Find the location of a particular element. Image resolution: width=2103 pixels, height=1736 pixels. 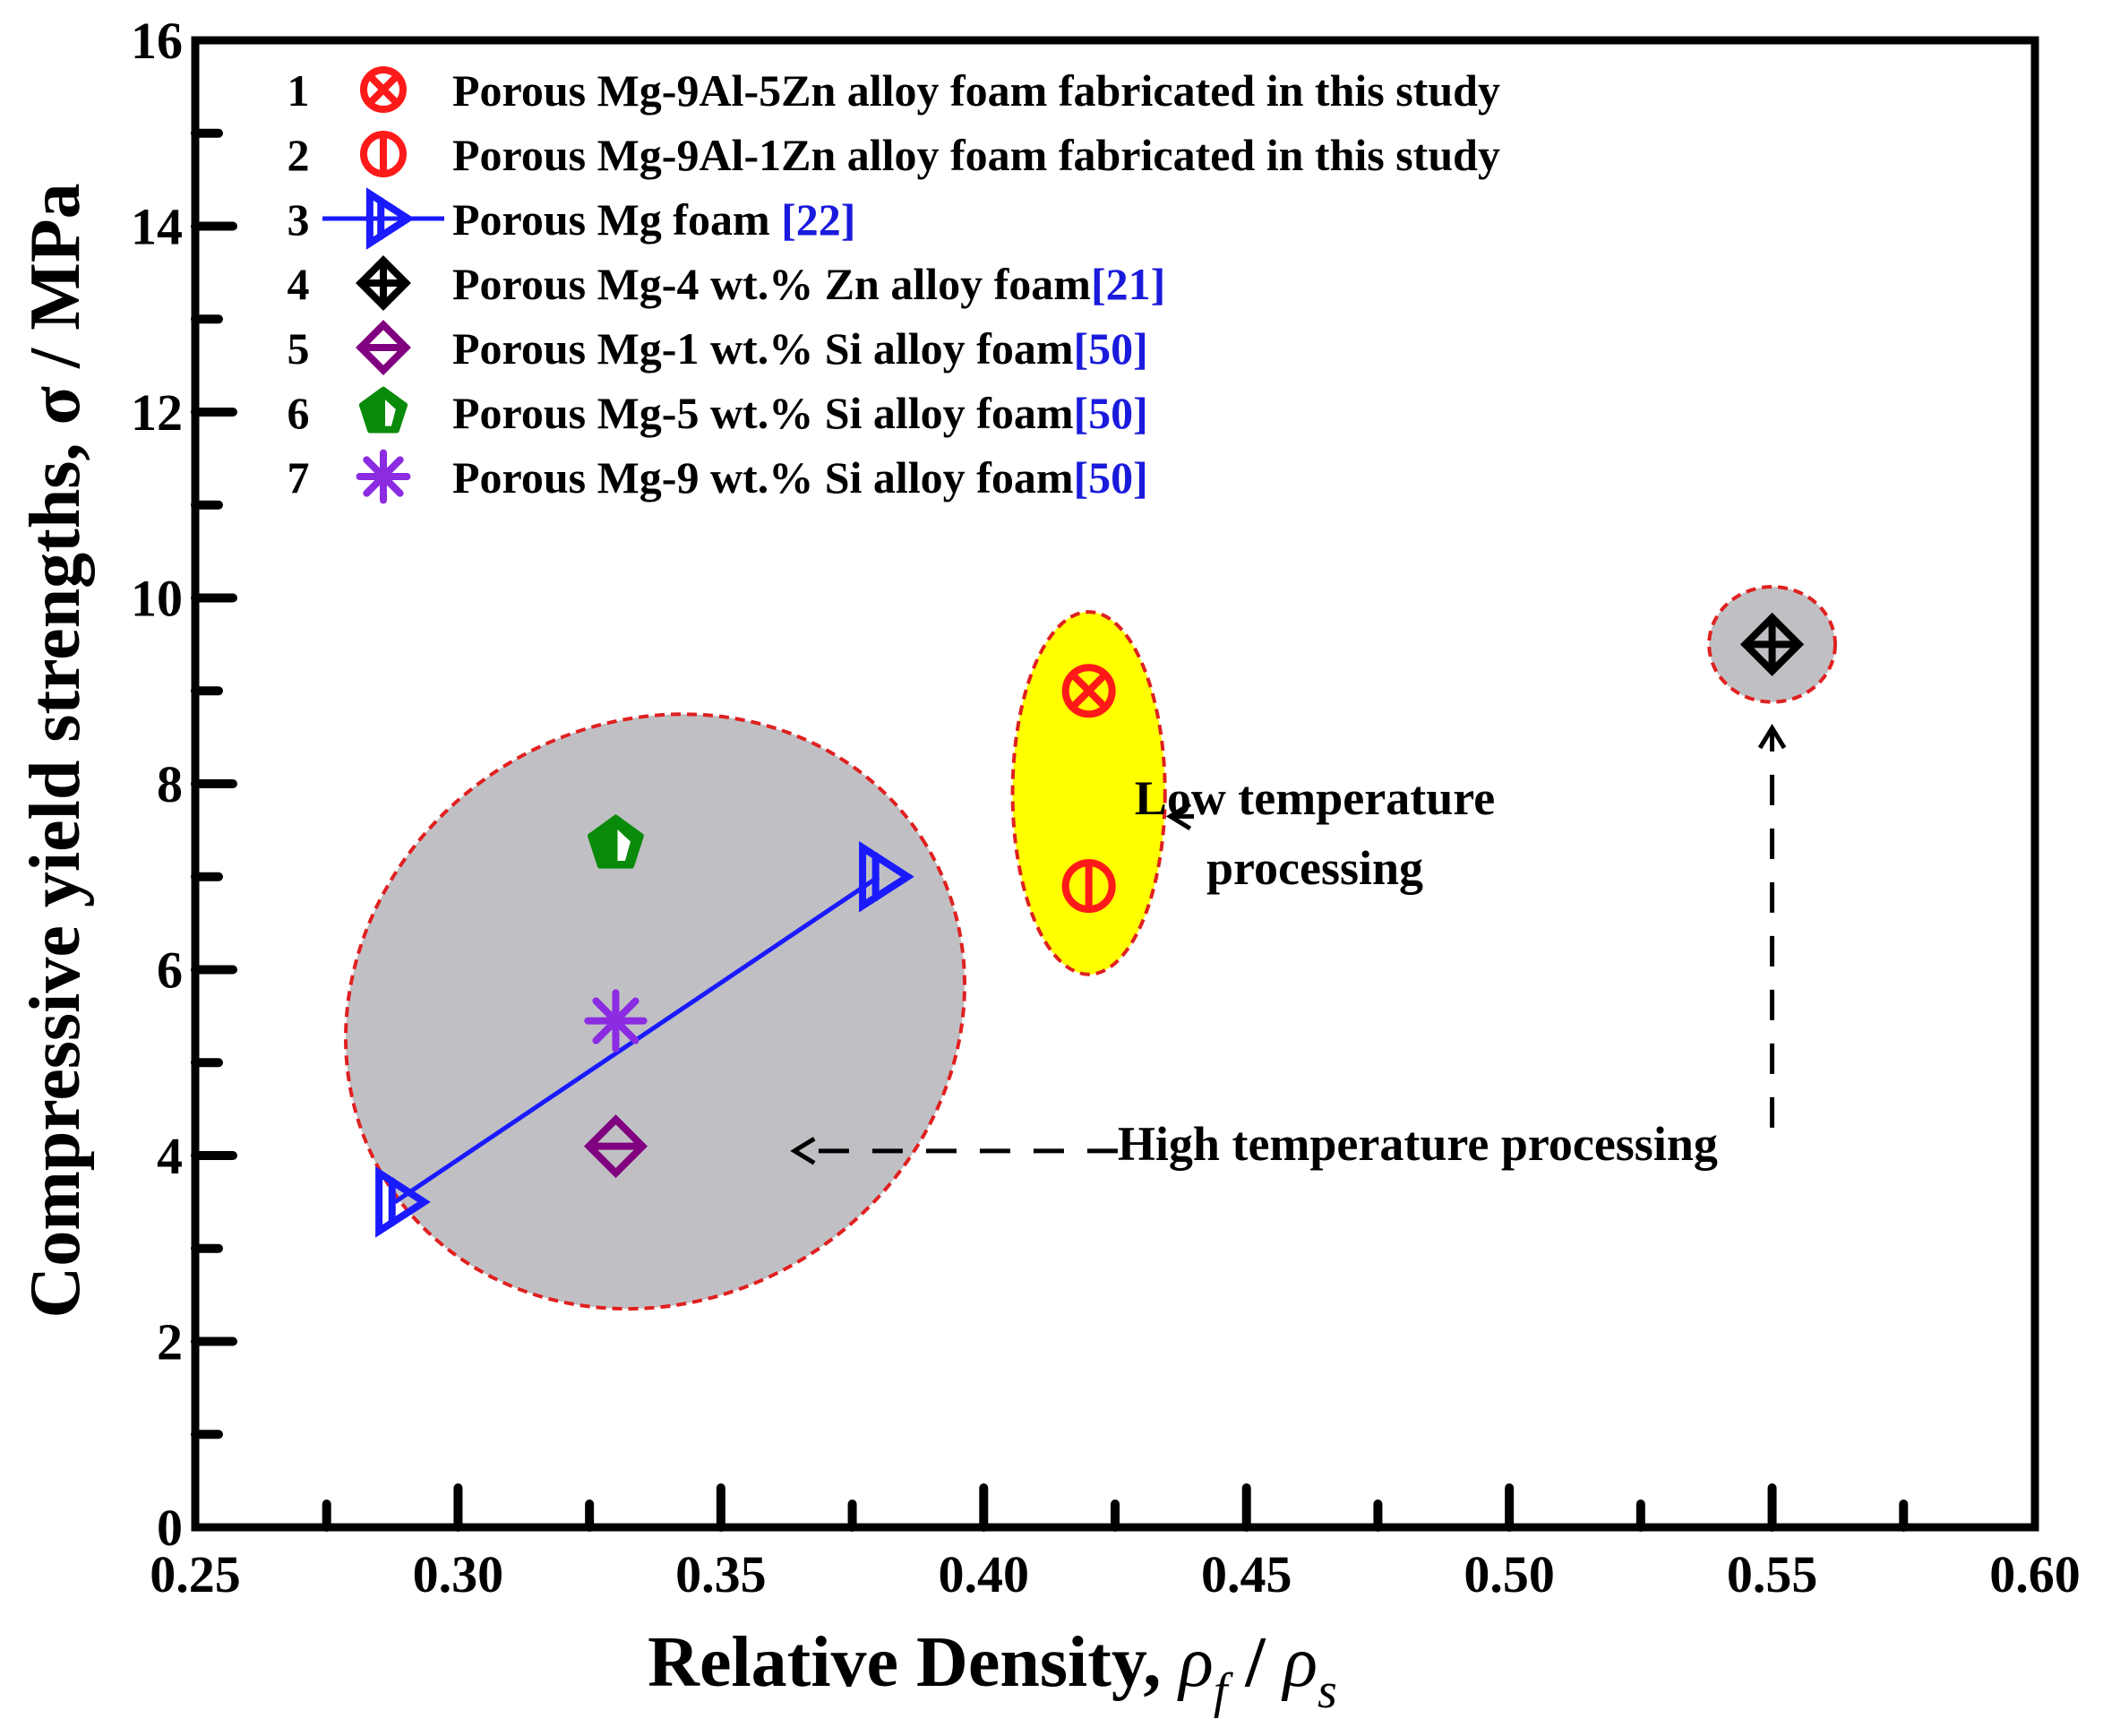

y-tick-label-3: 4 is located at coordinates (170, 1156).